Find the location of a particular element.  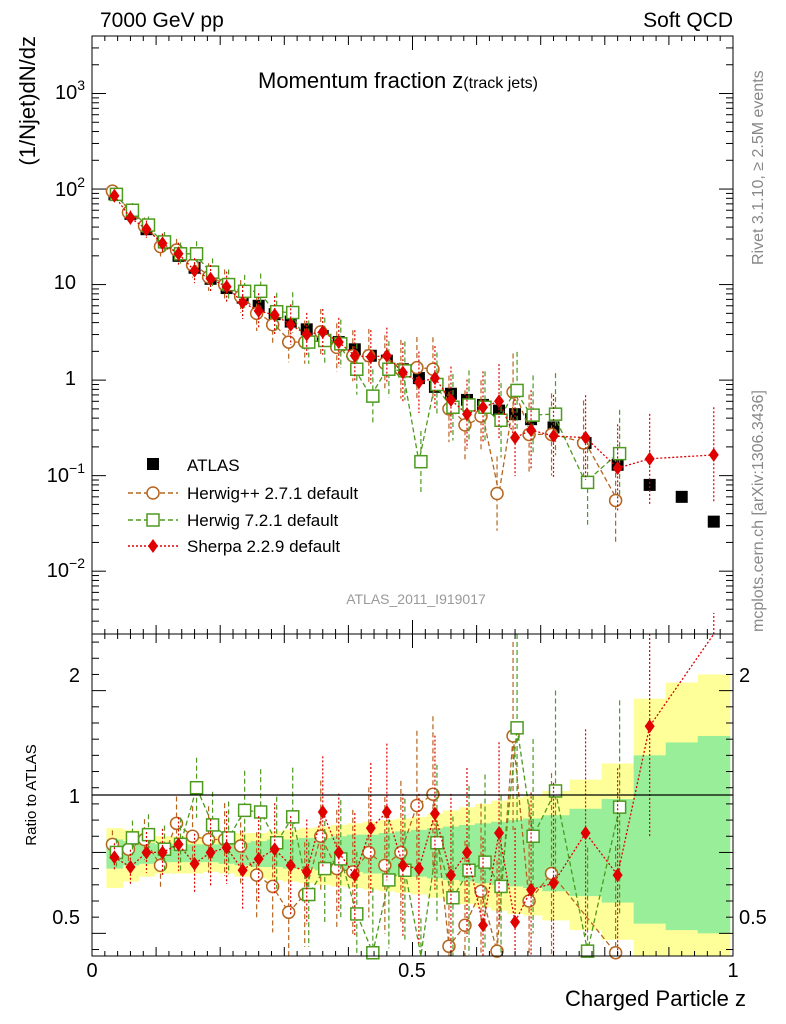

rivet-version-label: Rivet 3.1.10, ≥ 2.5M events is located at coordinates (758, 167).